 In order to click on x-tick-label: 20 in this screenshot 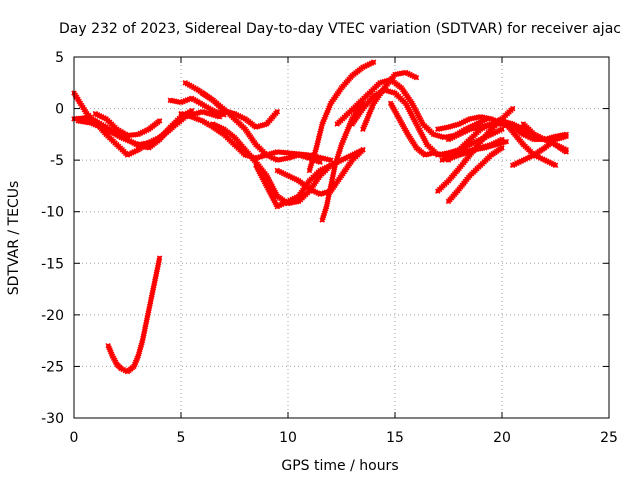, I will do `click(502, 438)`.